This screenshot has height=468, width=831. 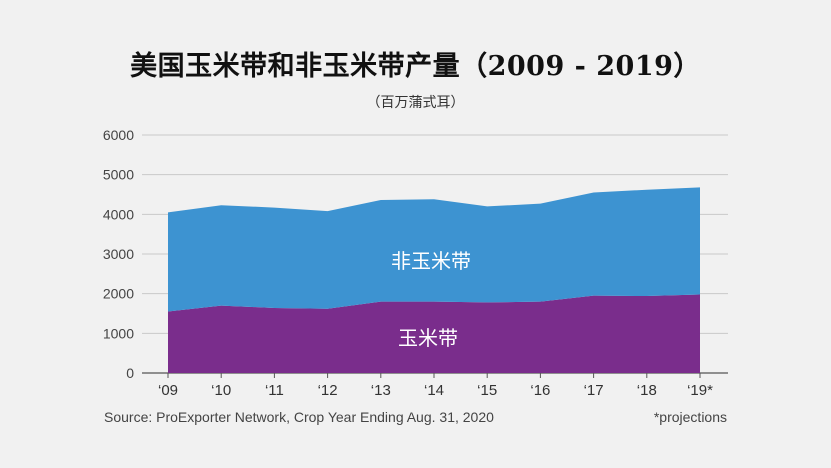 I want to click on y-tick-label: 6000, so click(x=118, y=135).